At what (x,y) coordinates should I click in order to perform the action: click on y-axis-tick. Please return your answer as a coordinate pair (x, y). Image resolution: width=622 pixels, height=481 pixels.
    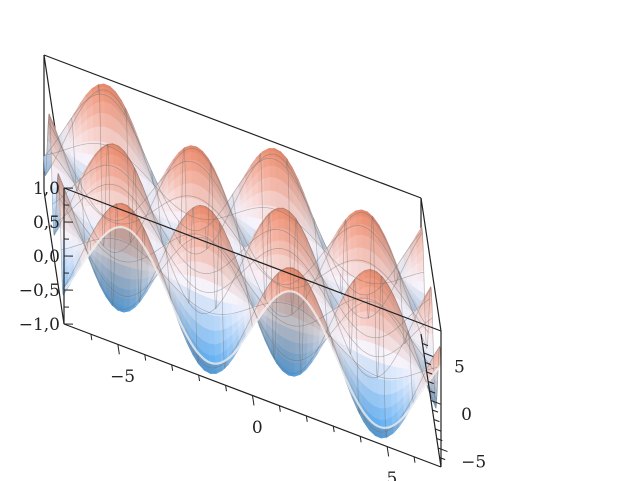
    Looking at the image, I should click on (442, 450).